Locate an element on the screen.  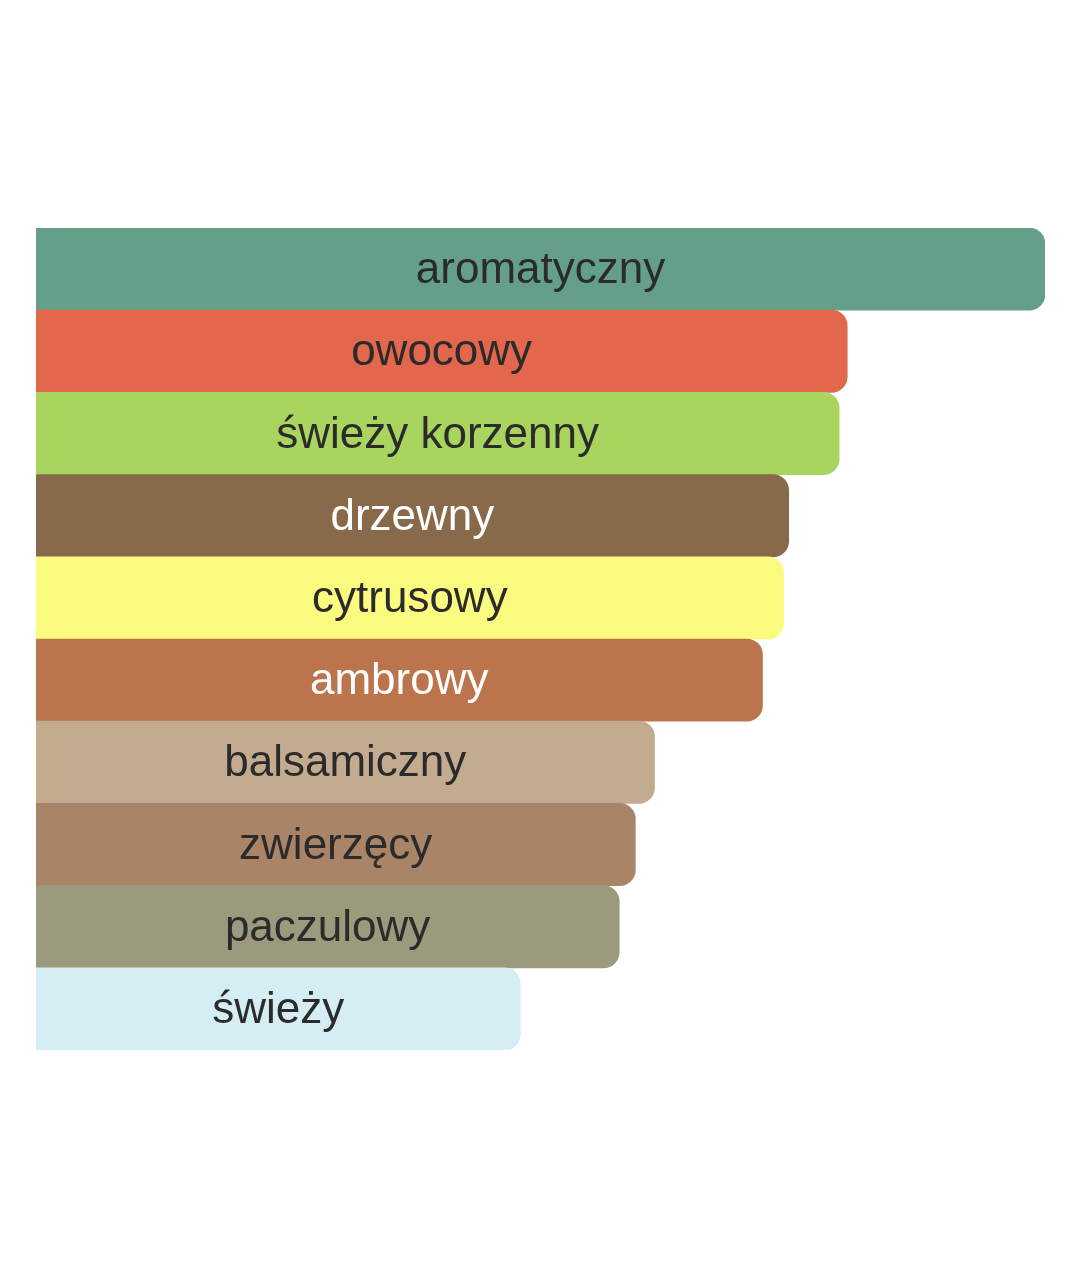
y-tick-label: balsamiczny is located at coordinates (345, 761).